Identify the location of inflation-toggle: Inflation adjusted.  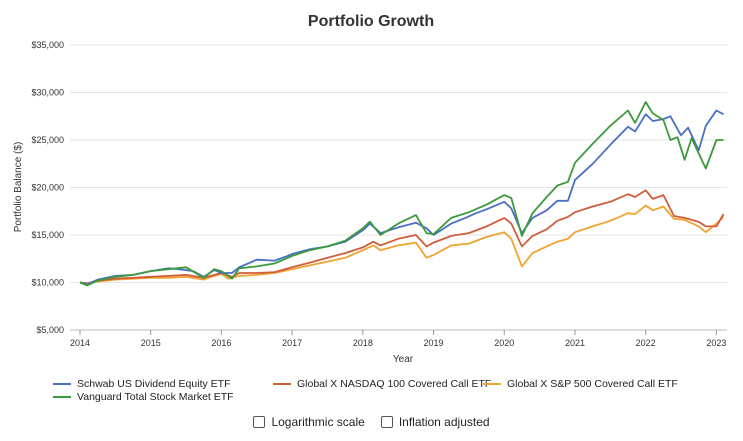
(435, 422).